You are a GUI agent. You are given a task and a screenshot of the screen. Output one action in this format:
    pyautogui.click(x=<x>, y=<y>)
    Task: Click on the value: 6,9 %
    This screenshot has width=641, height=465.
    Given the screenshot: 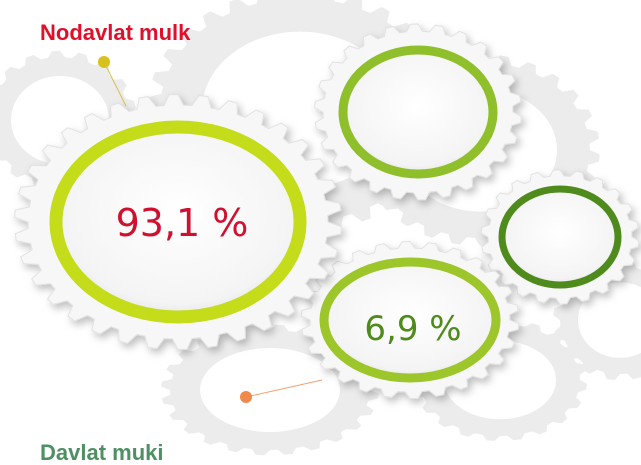 What is the action you would take?
    pyautogui.click(x=412, y=329)
    